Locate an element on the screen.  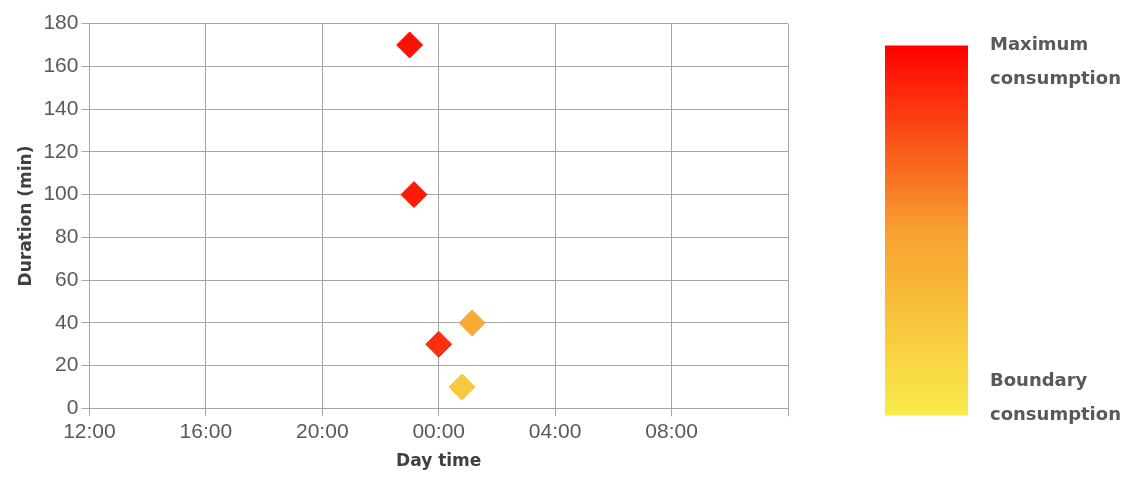
y-tick-label: 160 is located at coordinates (61, 65).